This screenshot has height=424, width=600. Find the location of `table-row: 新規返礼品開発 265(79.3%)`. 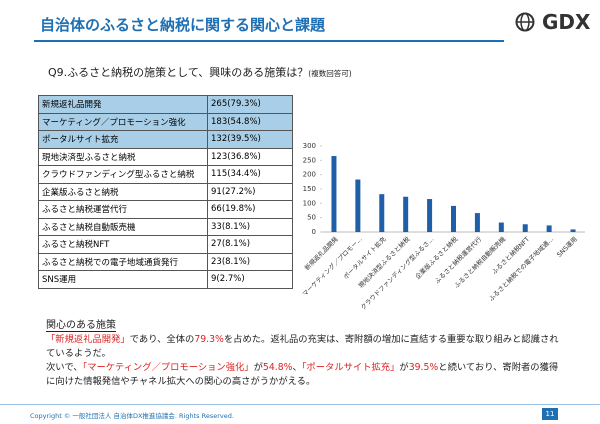

table-row: 新規返礼品開発 265(79.3%) is located at coordinates (165, 104).